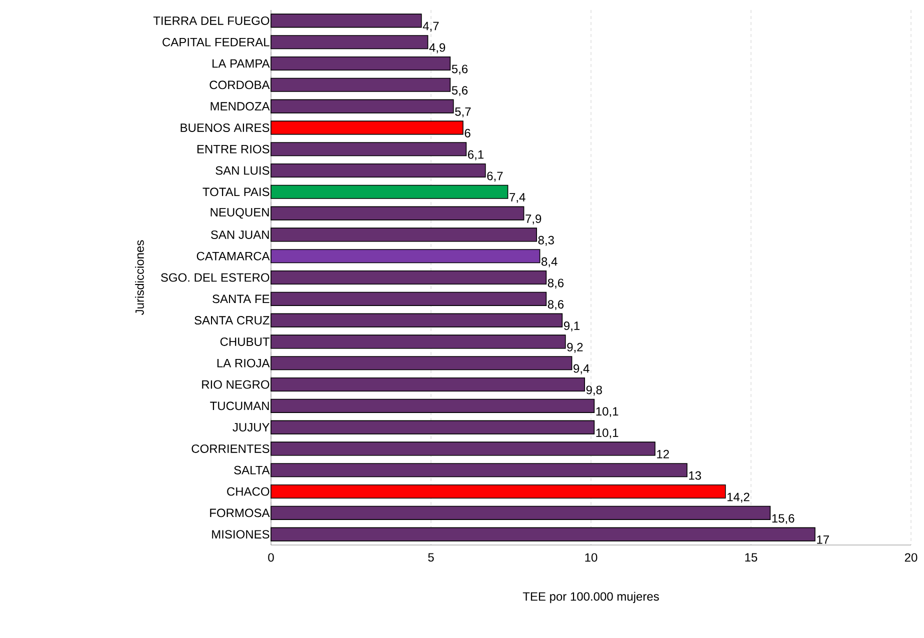 The width and height of the screenshot is (924, 638). I want to click on data-label: 9,2, so click(575, 347).